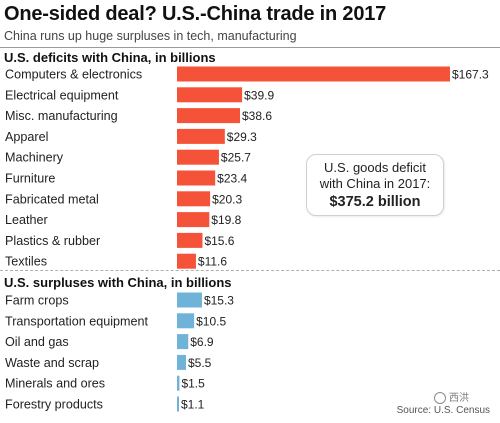 Image resolution: width=500 pixels, height=423 pixels. Describe the element at coordinates (198, 157) in the screenshot. I see `deficit-bar-machinery` at that location.